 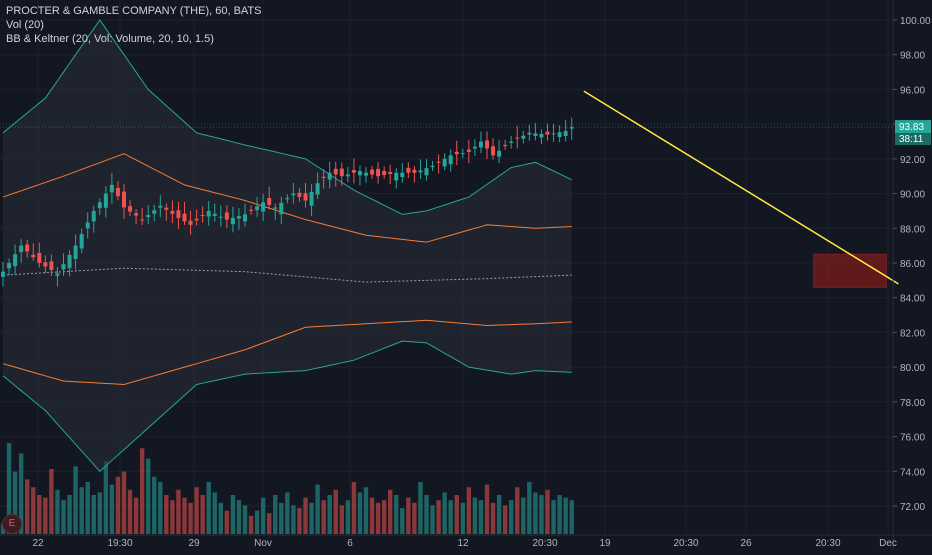 What do you see at coordinates (912, 403) in the screenshot?
I see `price-tick-label: 78.00` at bounding box center [912, 403].